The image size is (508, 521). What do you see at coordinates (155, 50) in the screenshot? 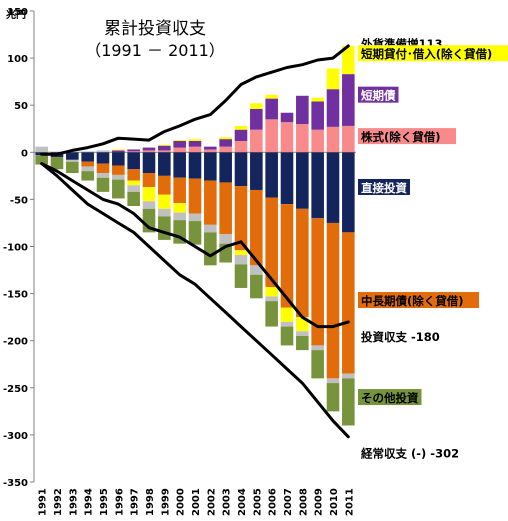
I see `chart-subtitle: （1991 － 2011）` at bounding box center [155, 50].